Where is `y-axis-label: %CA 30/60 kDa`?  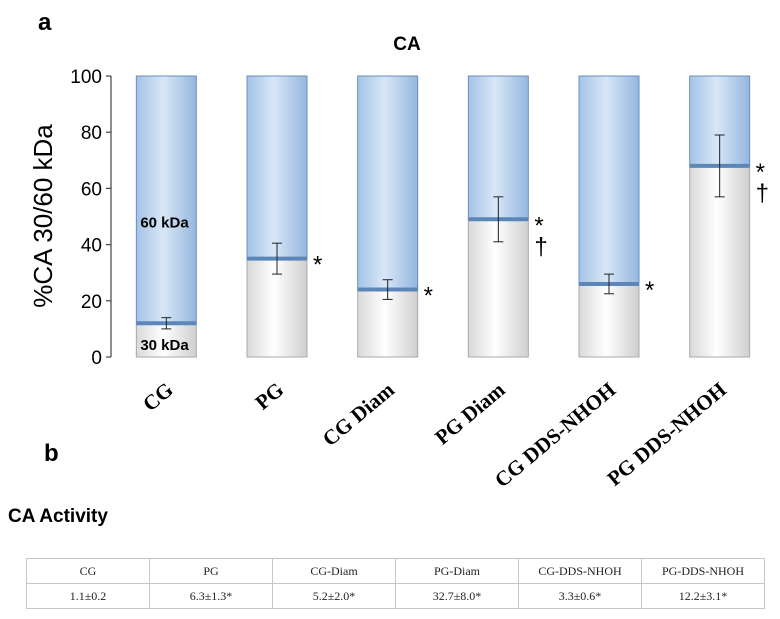
y-axis-label: %CA 30/60 kDa is located at coordinates (43, 216).